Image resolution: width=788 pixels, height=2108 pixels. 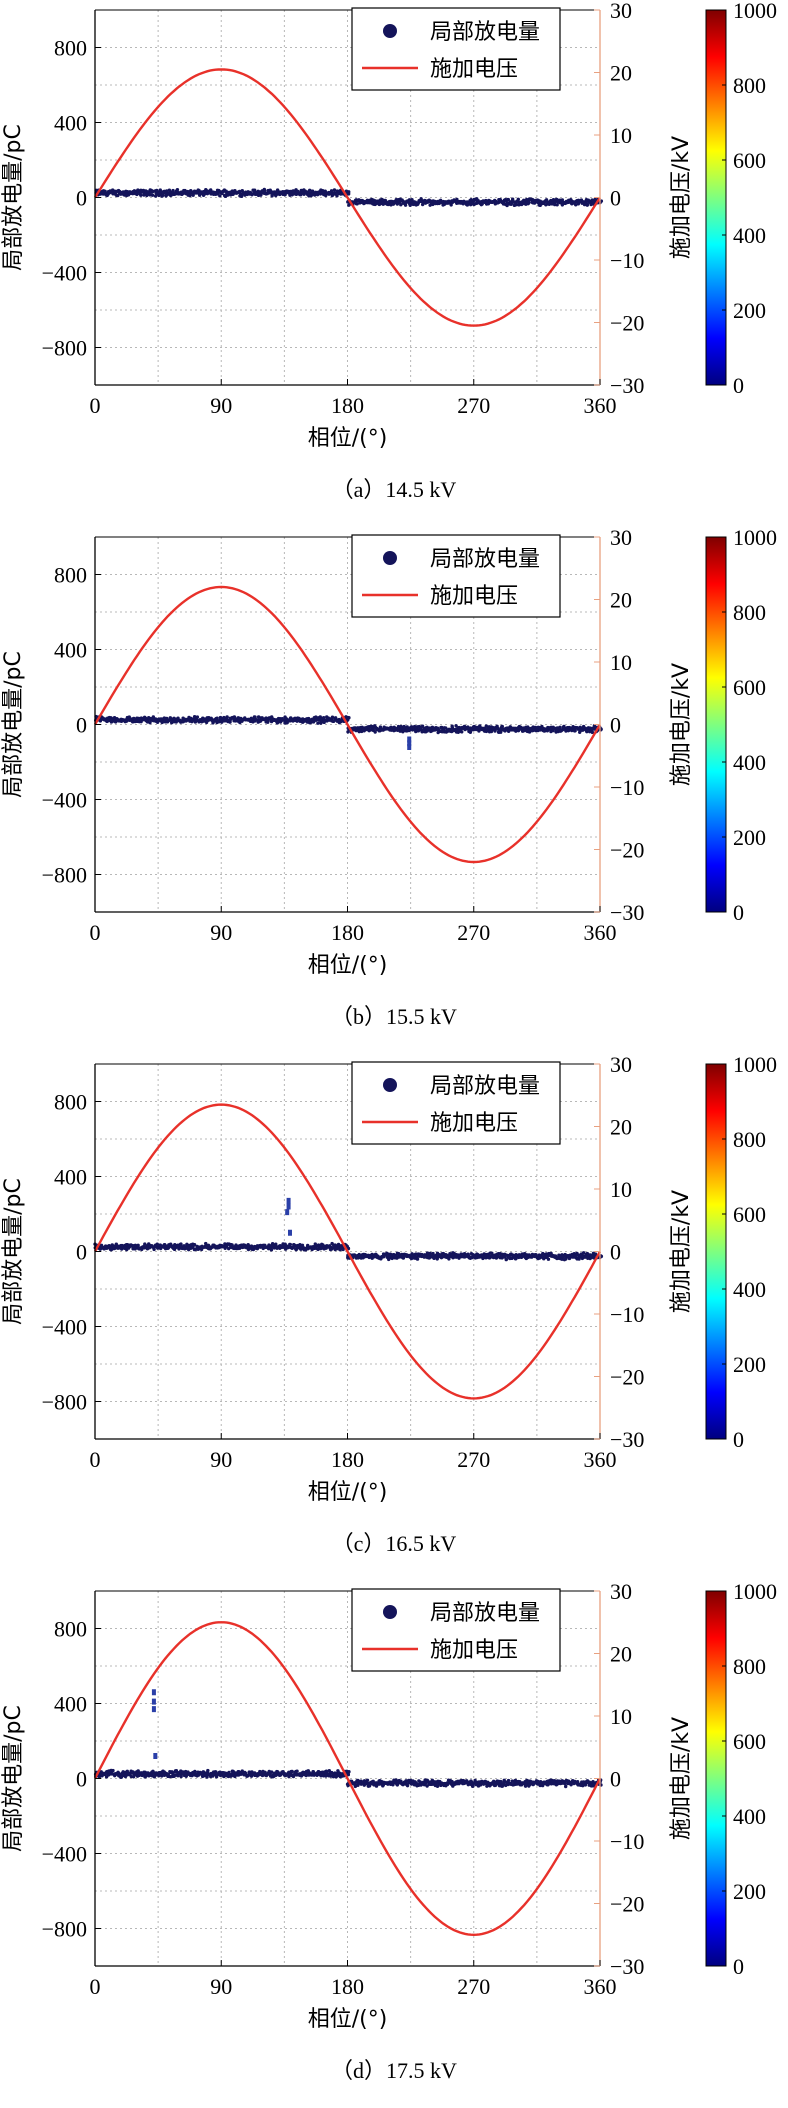 I want to click on x-tick-label: 90, so click(x=221, y=1459).